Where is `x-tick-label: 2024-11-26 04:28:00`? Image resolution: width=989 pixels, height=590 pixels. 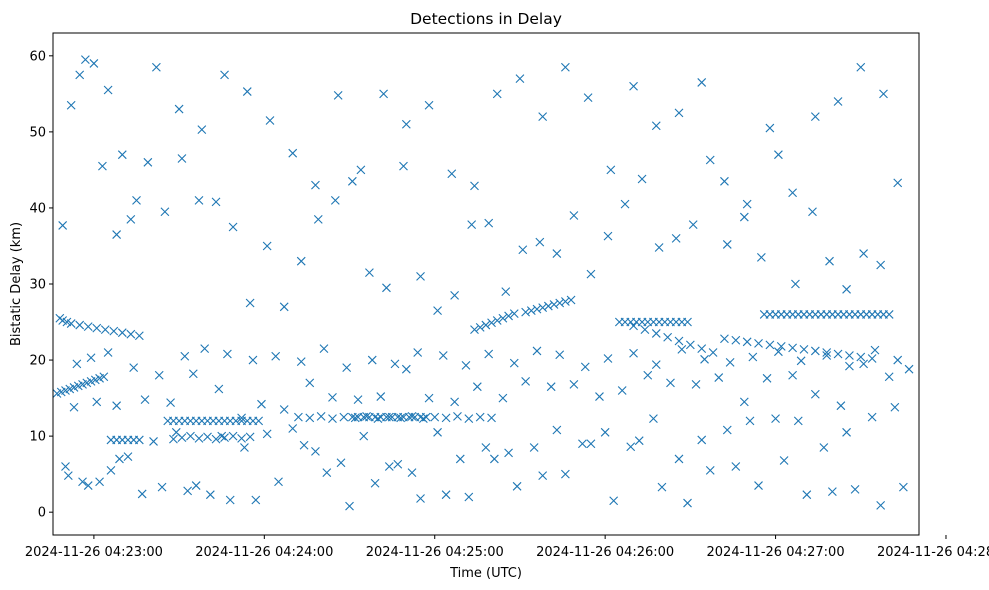
x-tick-label: 2024-11-26 04:28:00 is located at coordinates (933, 552).